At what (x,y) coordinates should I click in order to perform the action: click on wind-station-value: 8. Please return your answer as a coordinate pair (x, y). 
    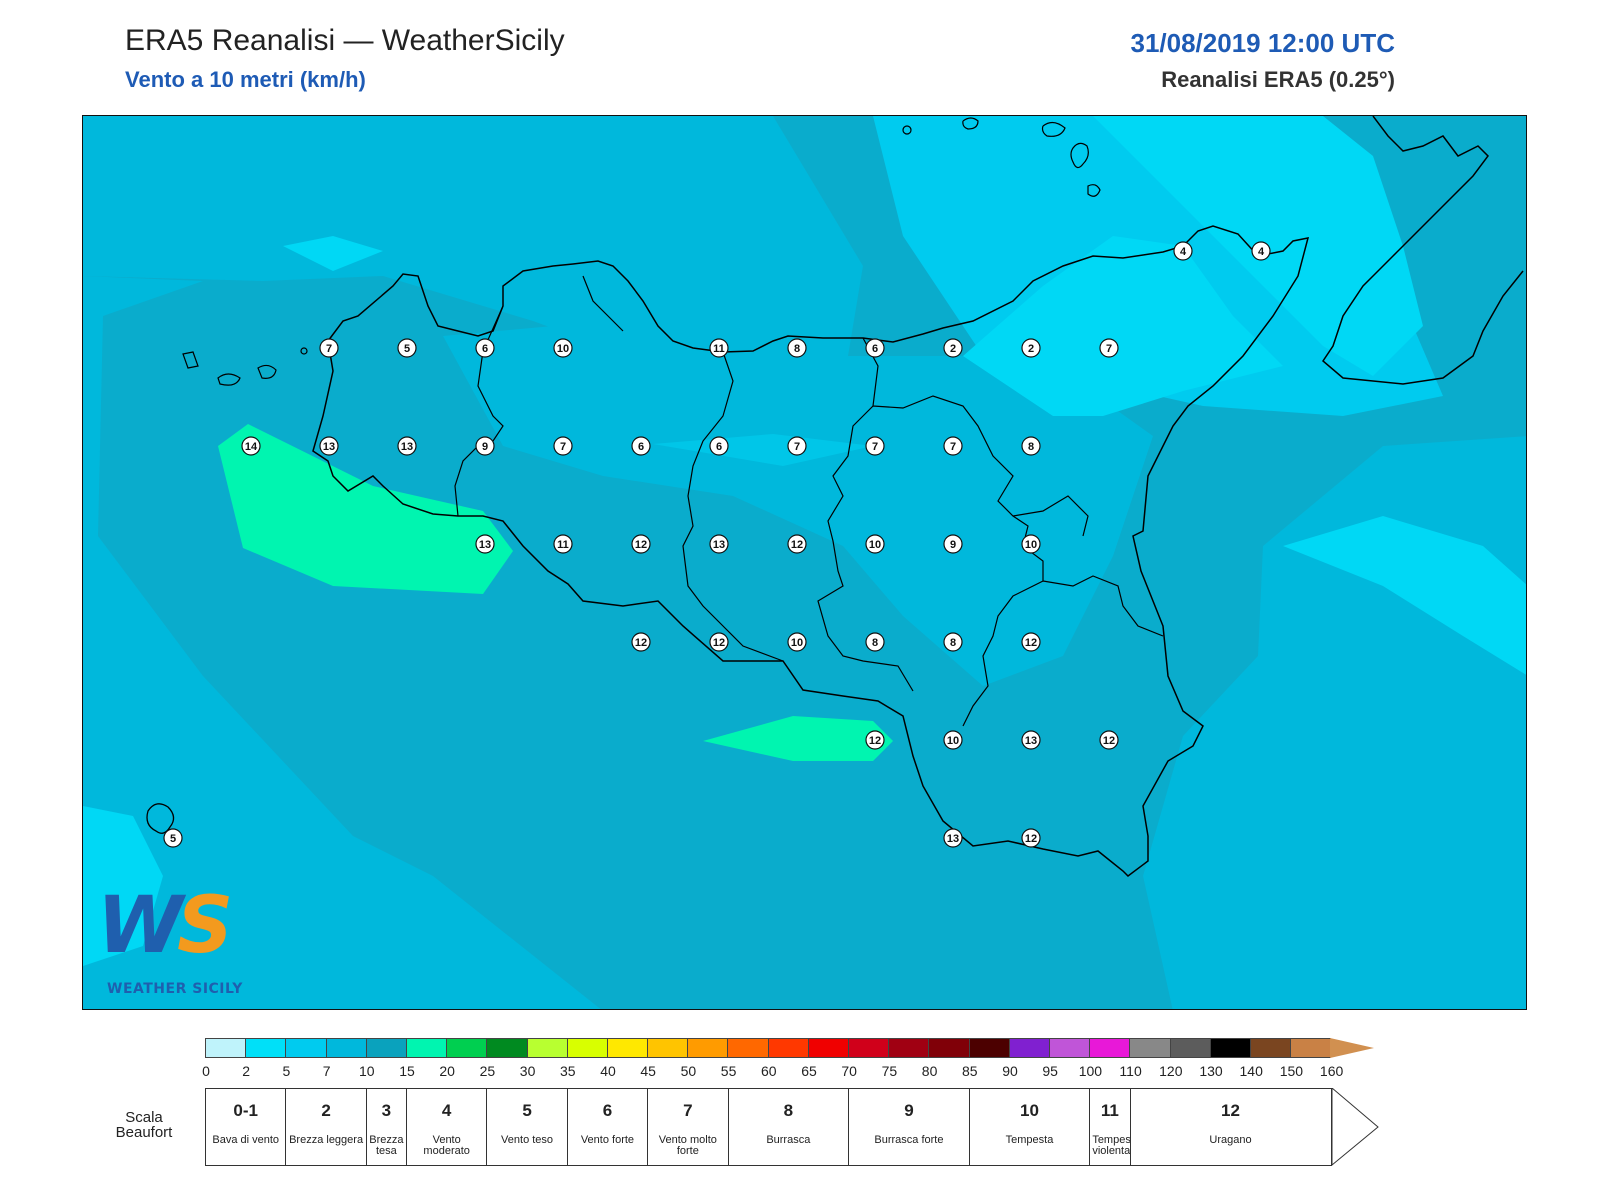
    Looking at the image, I should click on (875, 643).